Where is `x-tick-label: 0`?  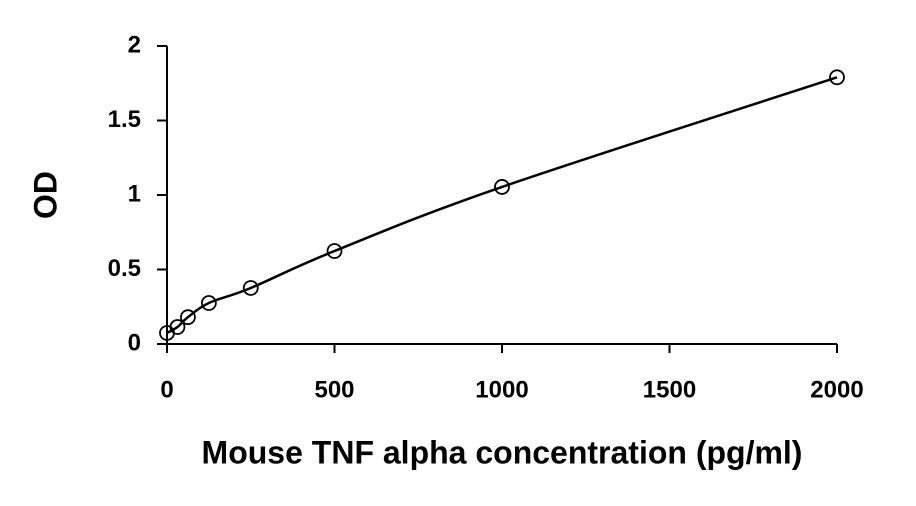
x-tick-label: 0 is located at coordinates (166, 389).